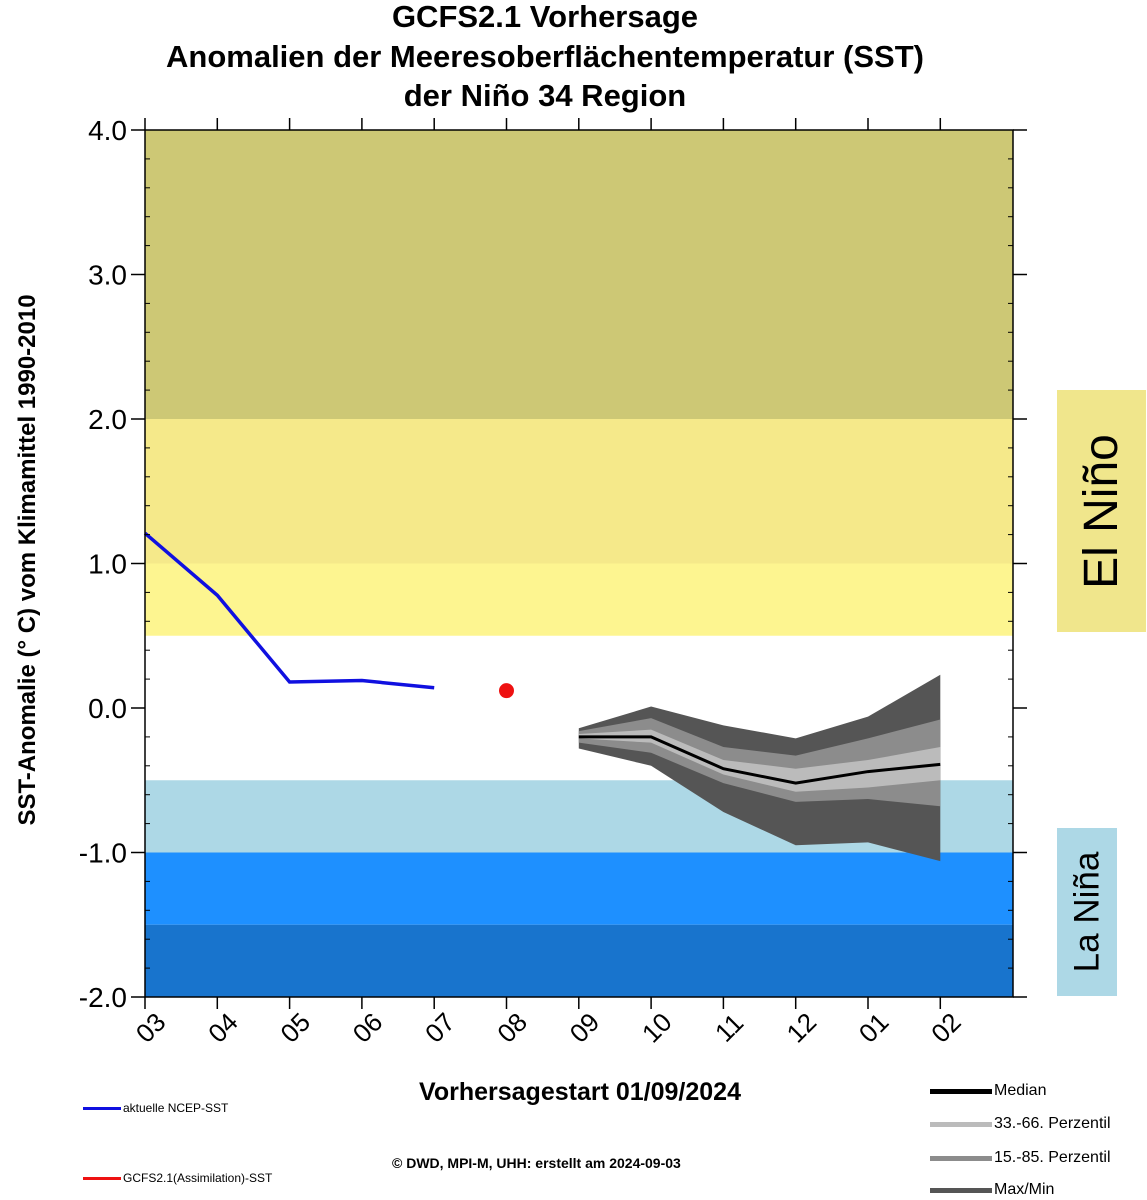 Image resolution: width=1147 pixels, height=1200 pixels. Describe the element at coordinates (759, 760) in the screenshot. I see `median-line` at that location.